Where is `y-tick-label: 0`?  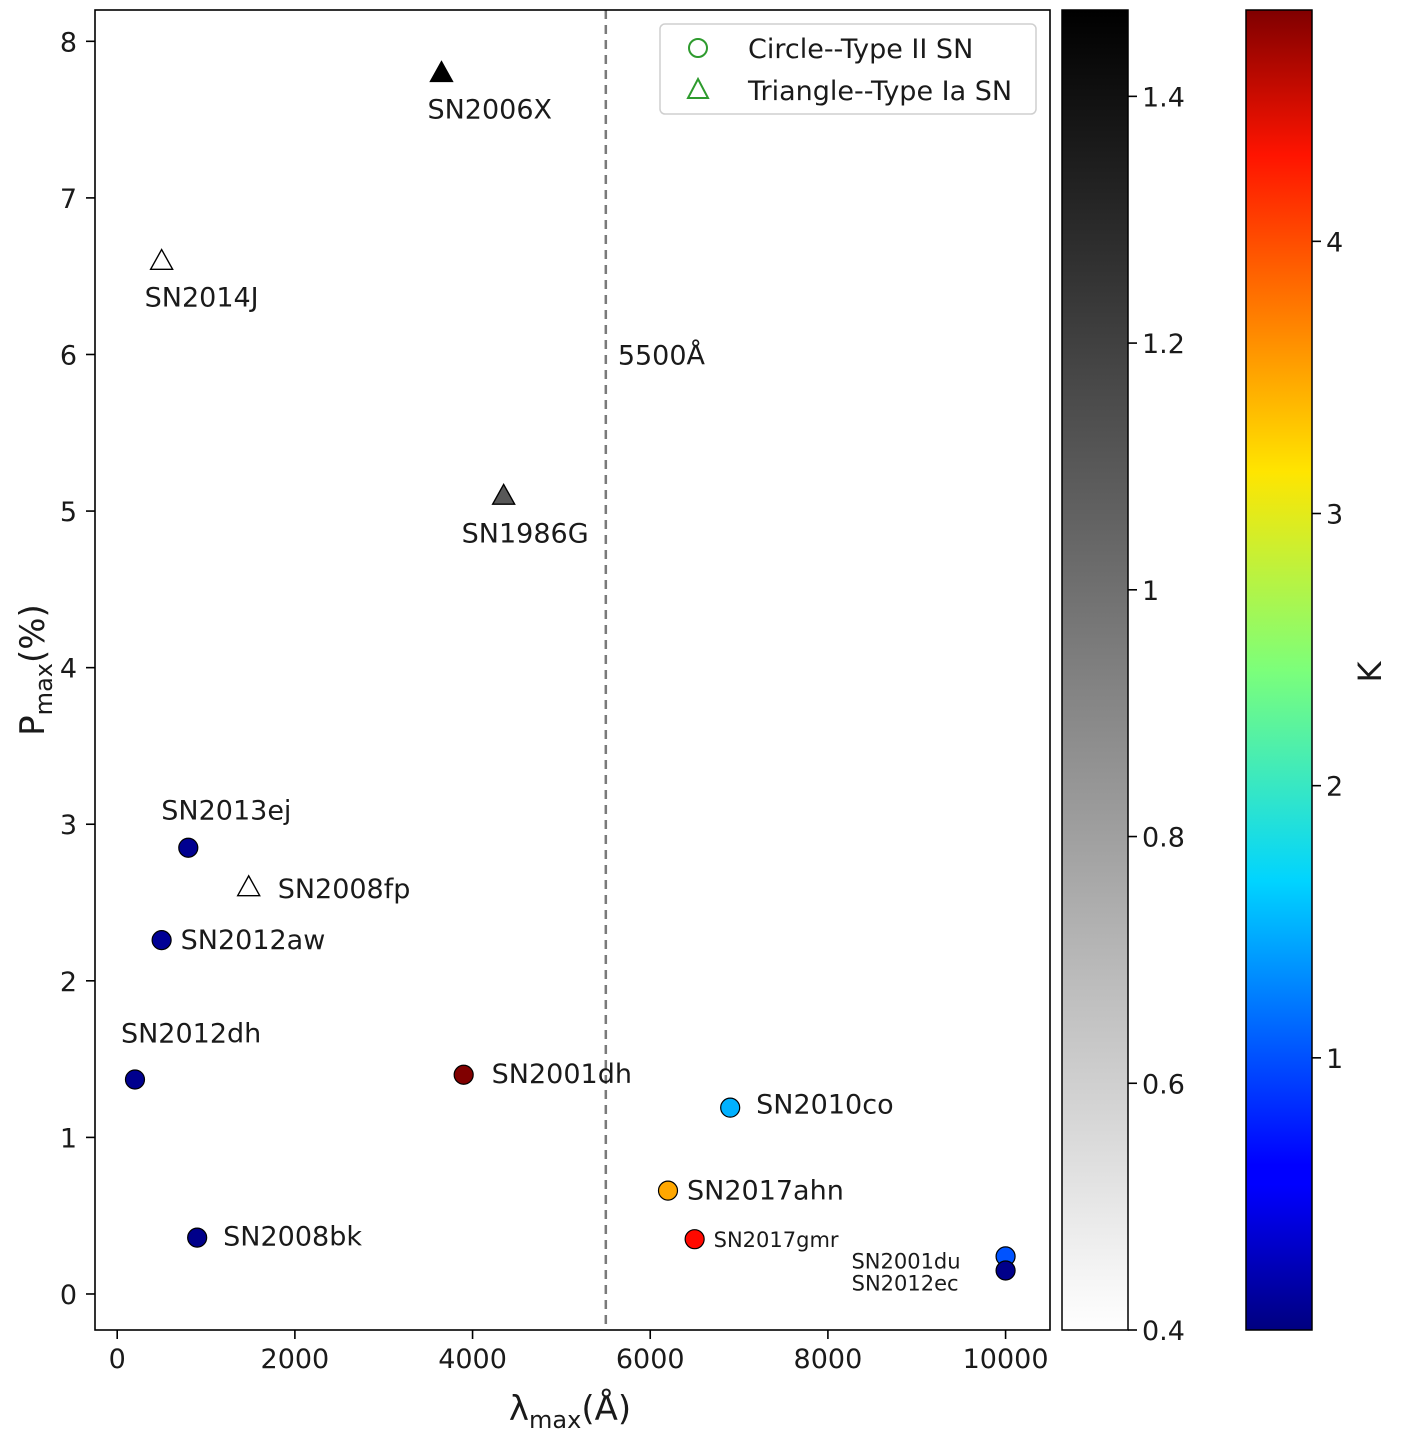
y-tick-label: 0 is located at coordinates (68, 1295).